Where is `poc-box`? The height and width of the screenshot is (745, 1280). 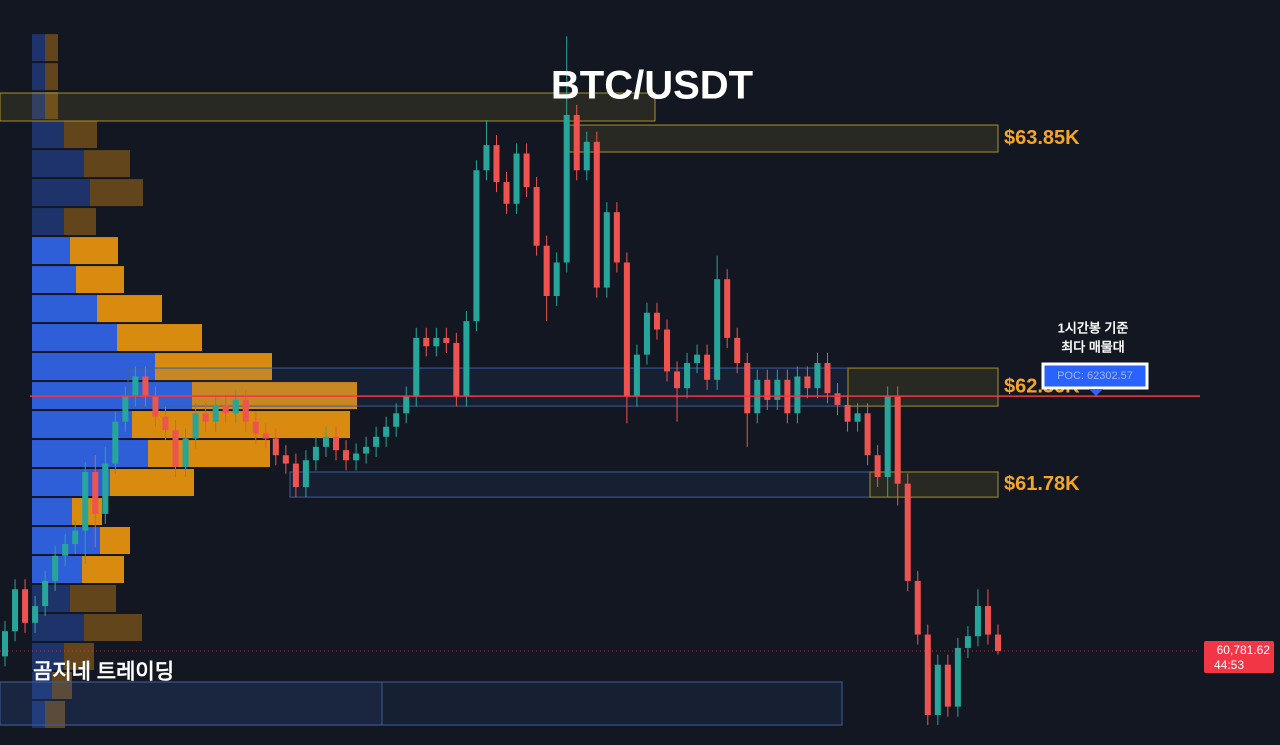 poc-box is located at coordinates (1095, 376).